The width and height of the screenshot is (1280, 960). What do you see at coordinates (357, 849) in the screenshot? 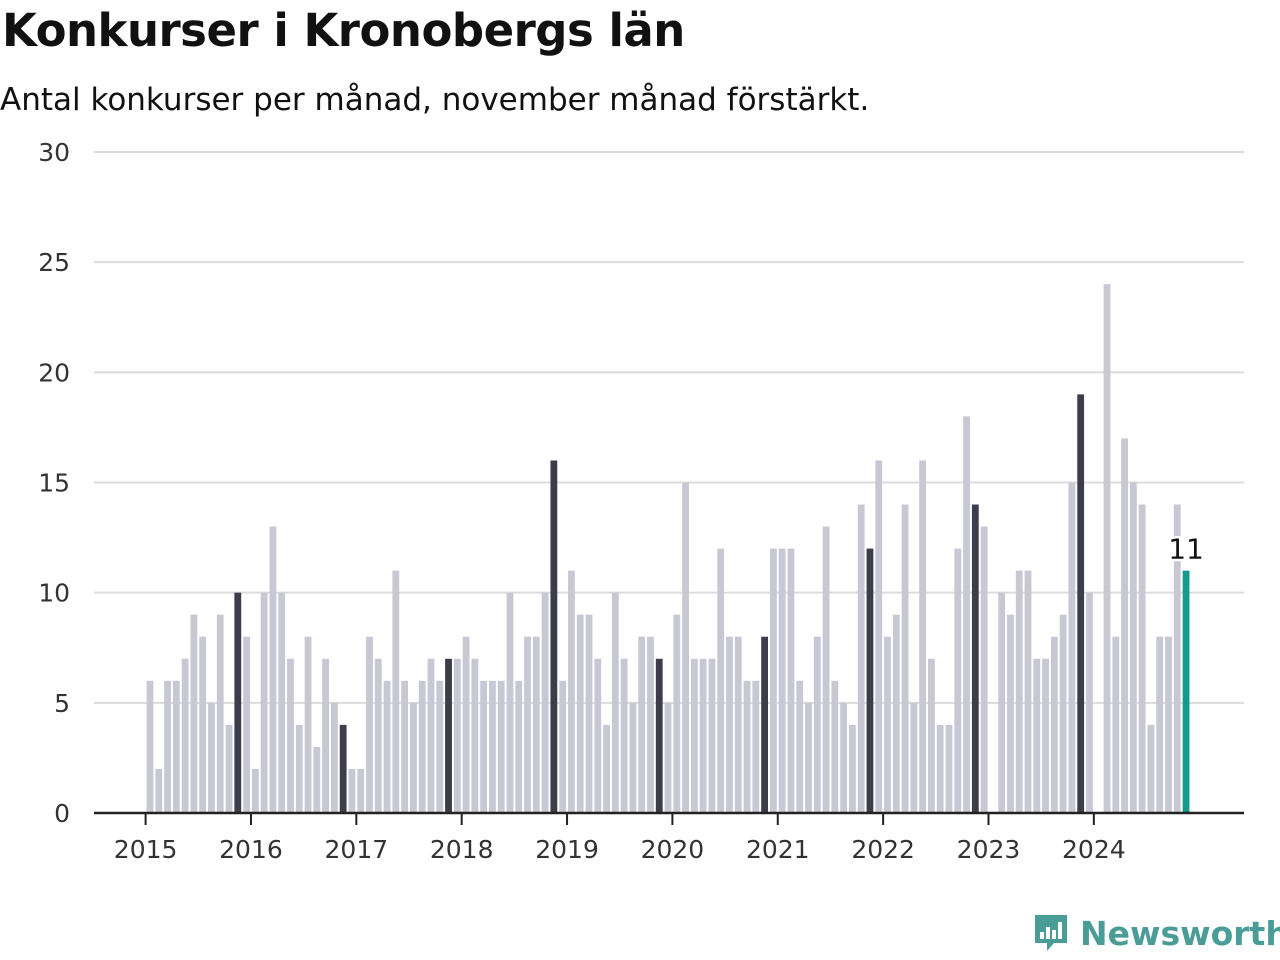
I see `x-tick-label: 2017` at bounding box center [357, 849].